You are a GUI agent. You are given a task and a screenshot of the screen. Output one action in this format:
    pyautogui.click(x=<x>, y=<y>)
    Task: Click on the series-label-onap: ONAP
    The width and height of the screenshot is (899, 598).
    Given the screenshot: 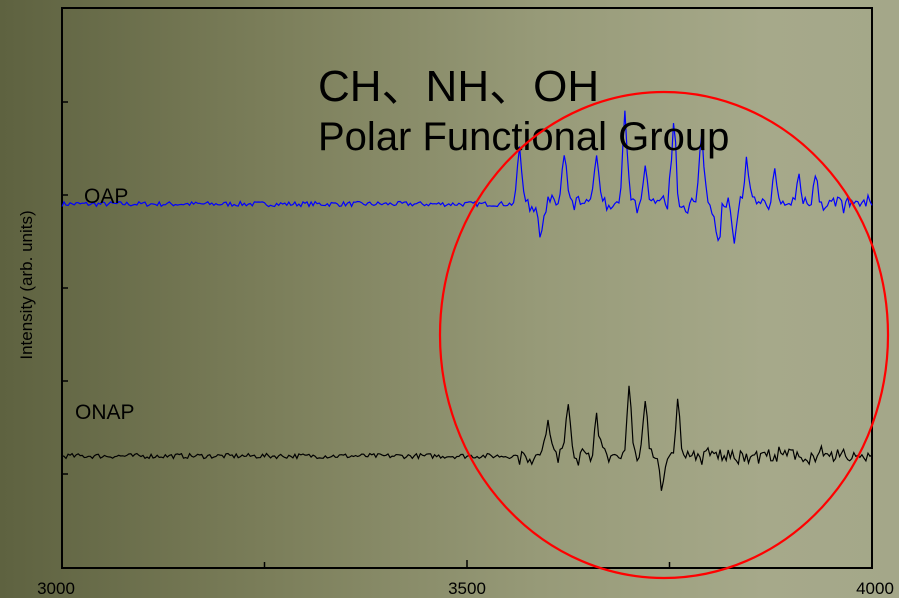 What is the action you would take?
    pyautogui.click(x=105, y=412)
    